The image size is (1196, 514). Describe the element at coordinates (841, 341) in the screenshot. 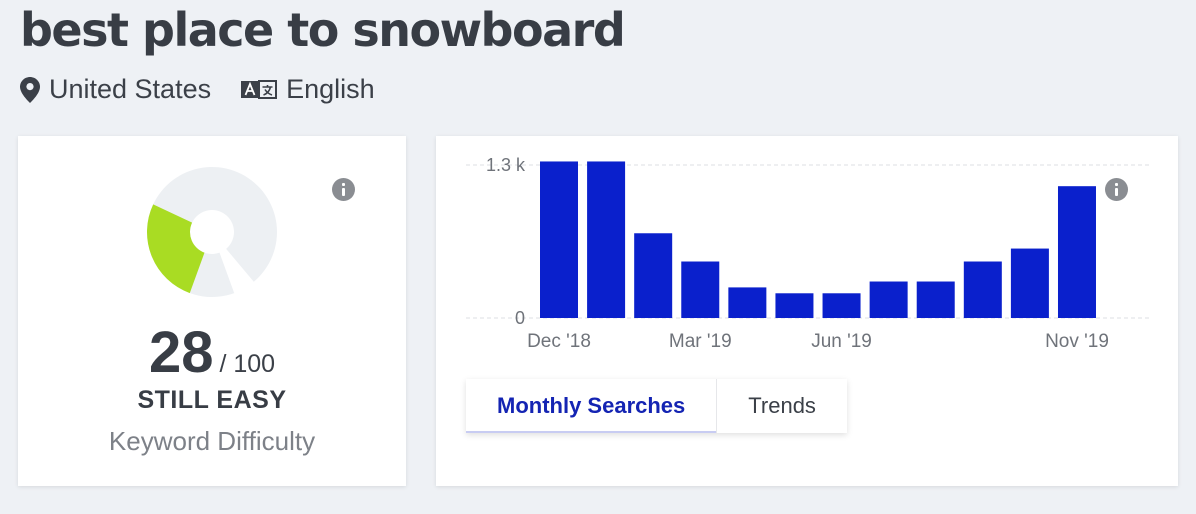

I see `x-tick-label: Jun '19` at that location.